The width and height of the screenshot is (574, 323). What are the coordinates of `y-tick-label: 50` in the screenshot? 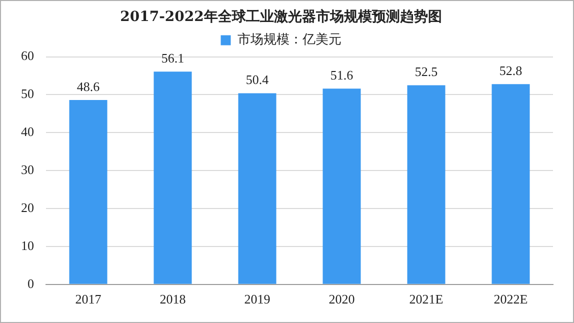 It's located at (27, 94).